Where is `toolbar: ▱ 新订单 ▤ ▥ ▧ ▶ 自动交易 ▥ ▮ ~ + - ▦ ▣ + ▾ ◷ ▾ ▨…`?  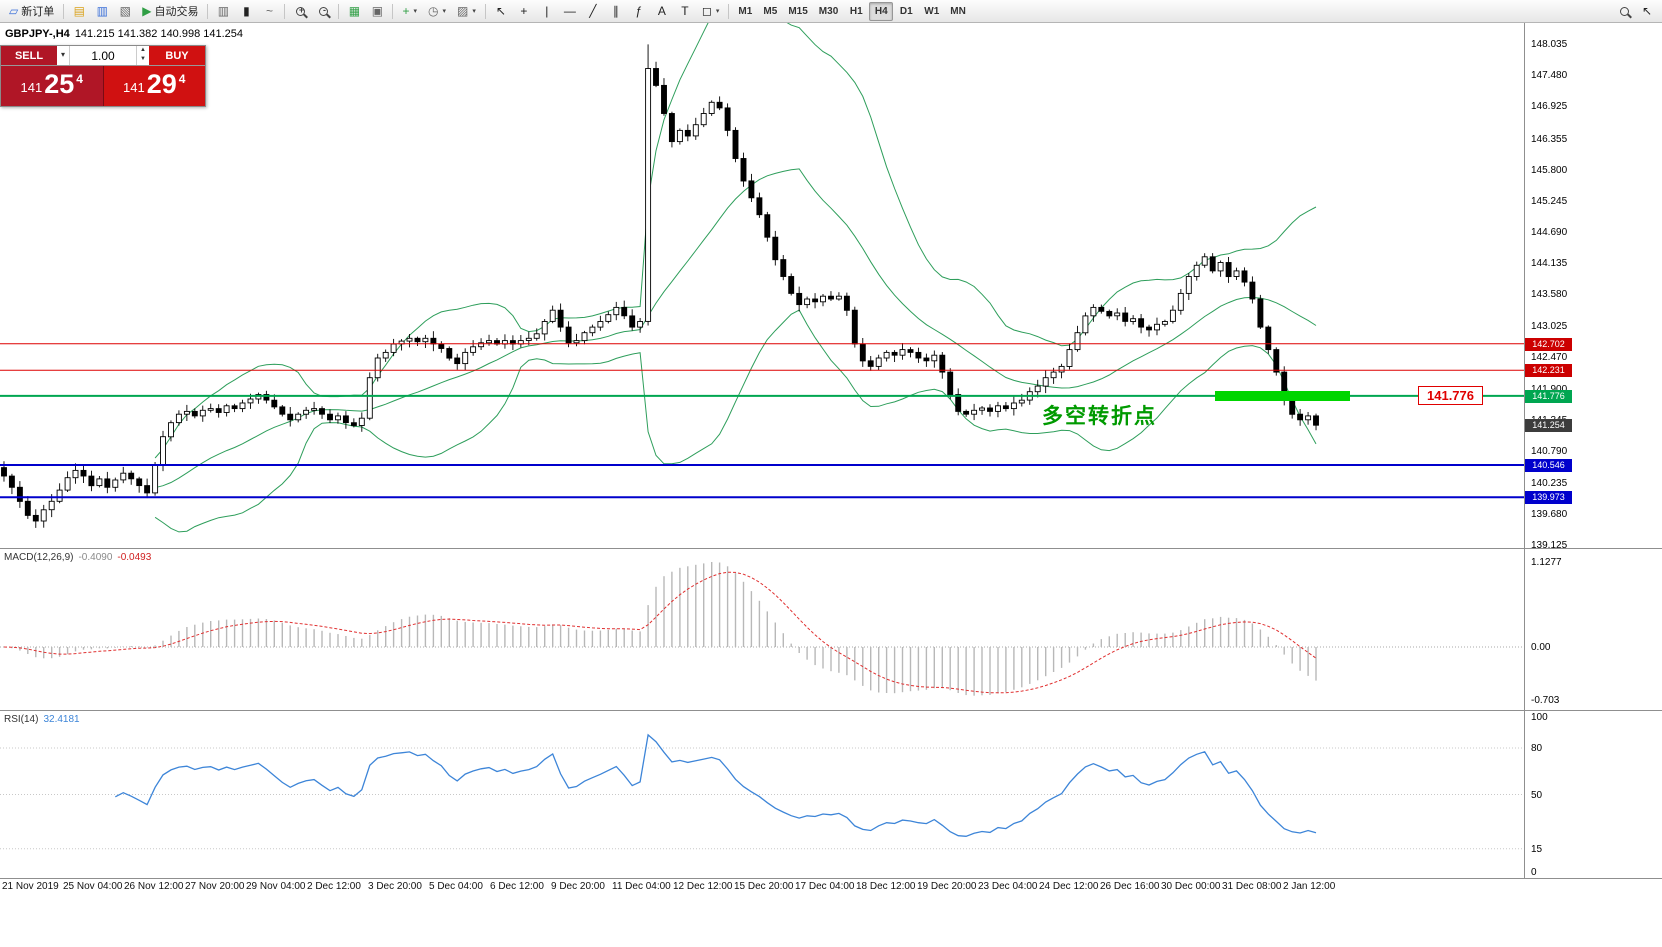 toolbar: ▱ 新订单 ▤ ▥ ▧ ▶ 自动交易 ▥ ▮ ~ + - ▦ ▣ + ▾ ◷ ▾ ▨… is located at coordinates (831, 11).